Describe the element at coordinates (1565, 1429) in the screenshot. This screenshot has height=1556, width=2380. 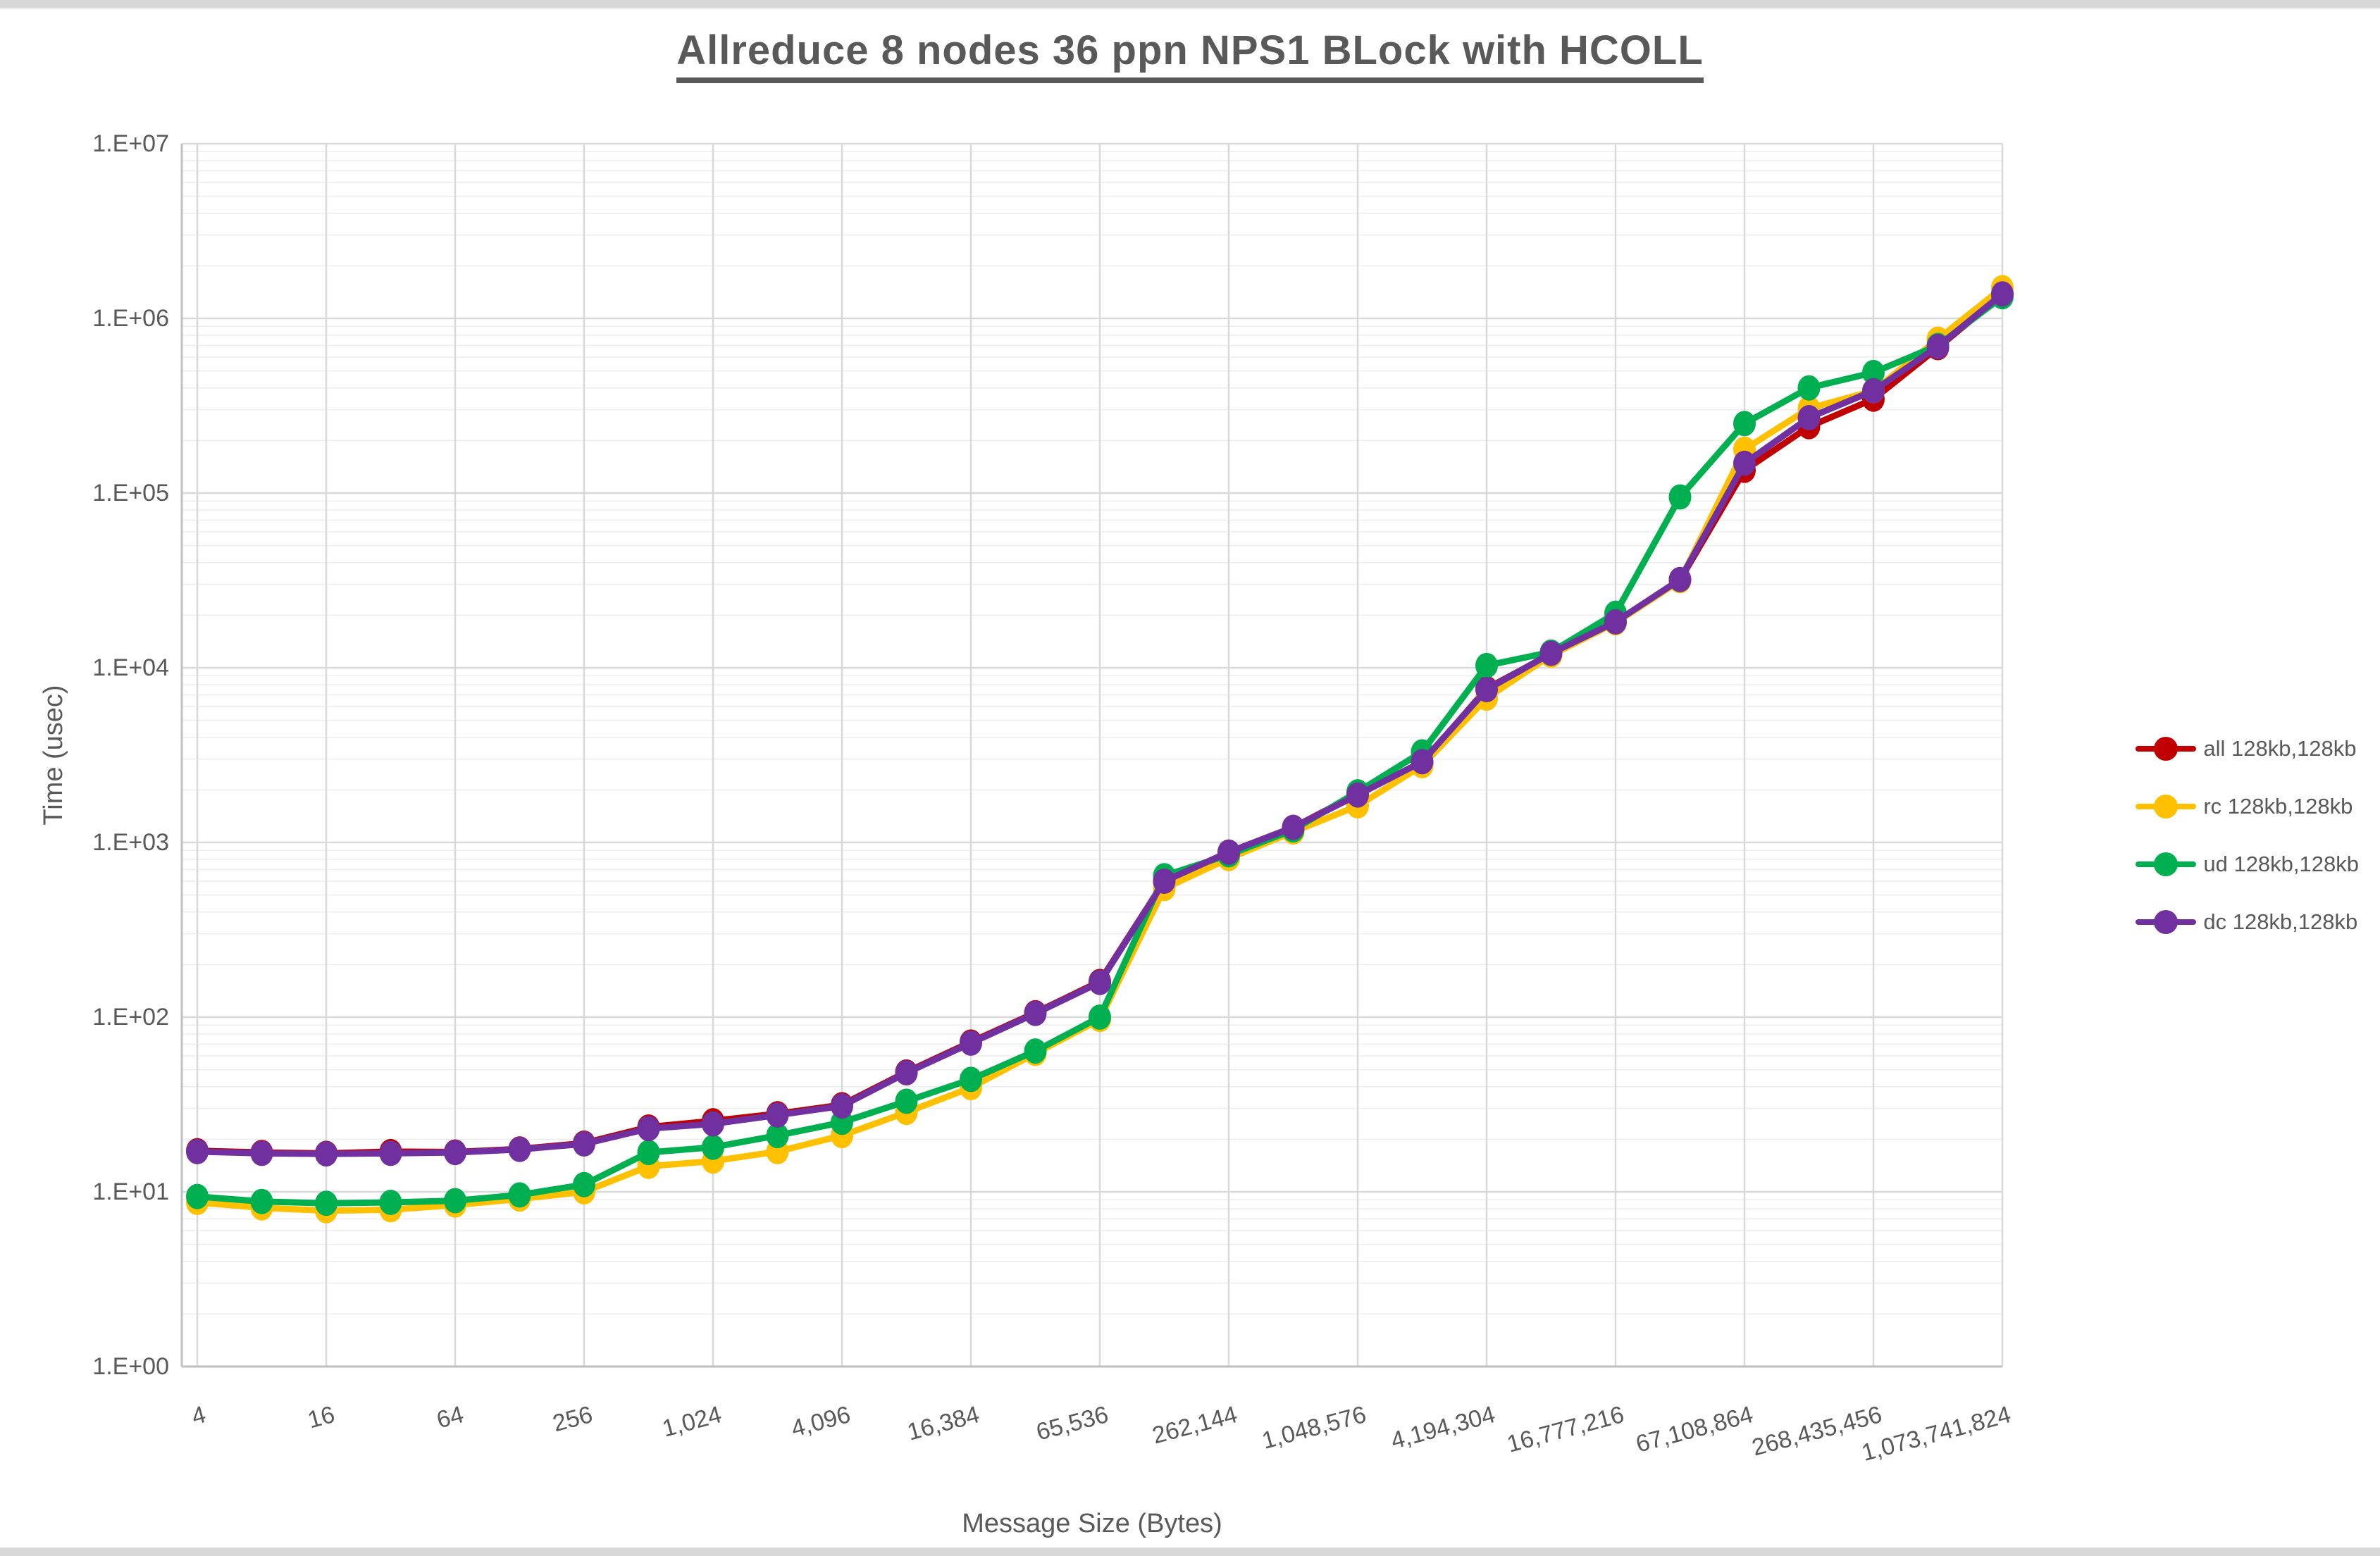
I see `x-tick-label: 16,777,216` at that location.